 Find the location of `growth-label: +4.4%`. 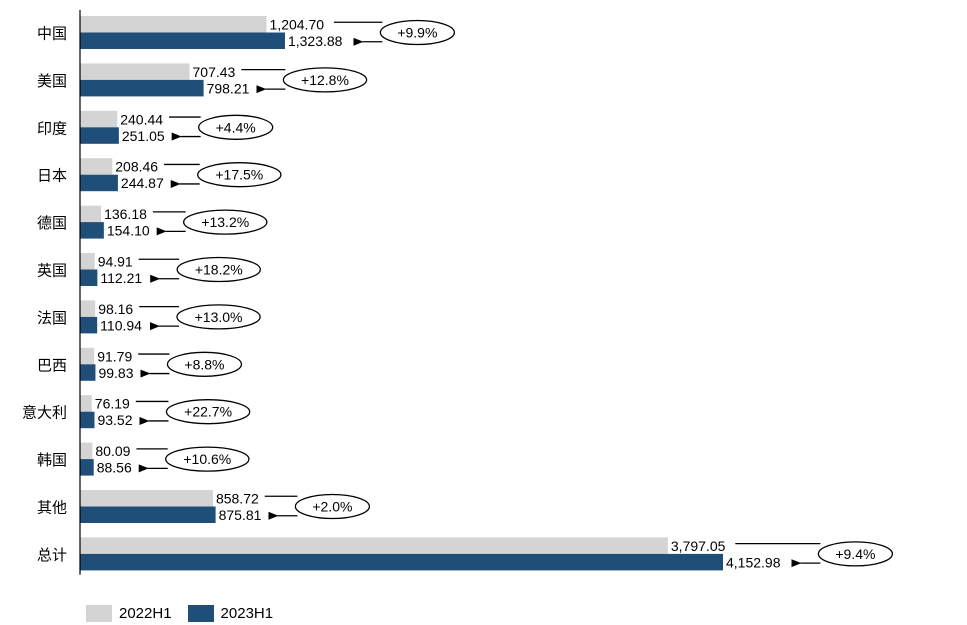

growth-label: +4.4% is located at coordinates (236, 127).